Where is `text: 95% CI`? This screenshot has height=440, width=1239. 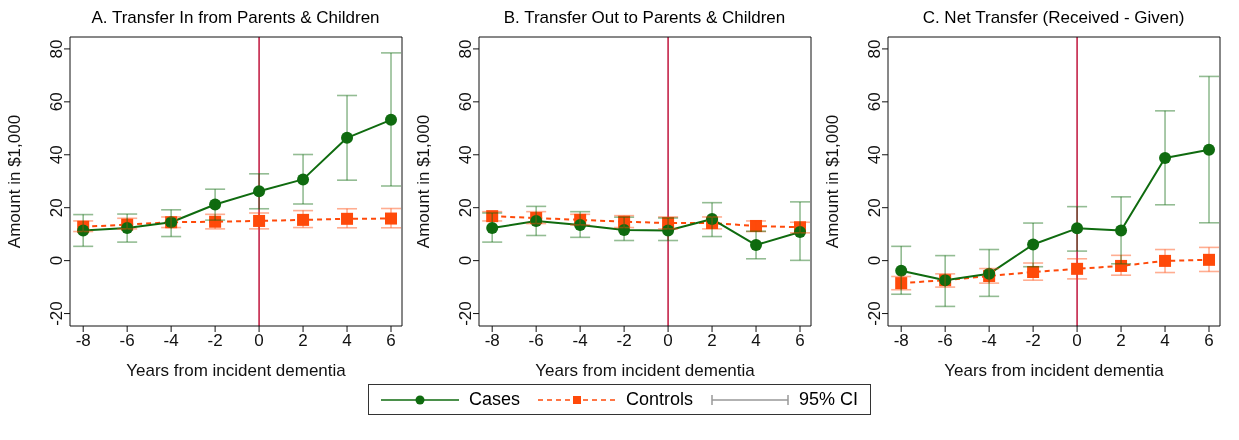
text: 95% CI is located at coordinates (829, 399).